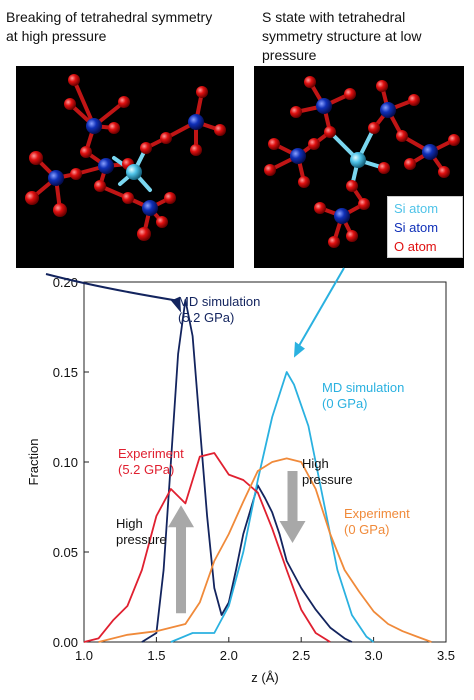  Describe the element at coordinates (146, 469) in the screenshot. I see `annotation-exp-high-1: (5.2 GPa)` at that location.